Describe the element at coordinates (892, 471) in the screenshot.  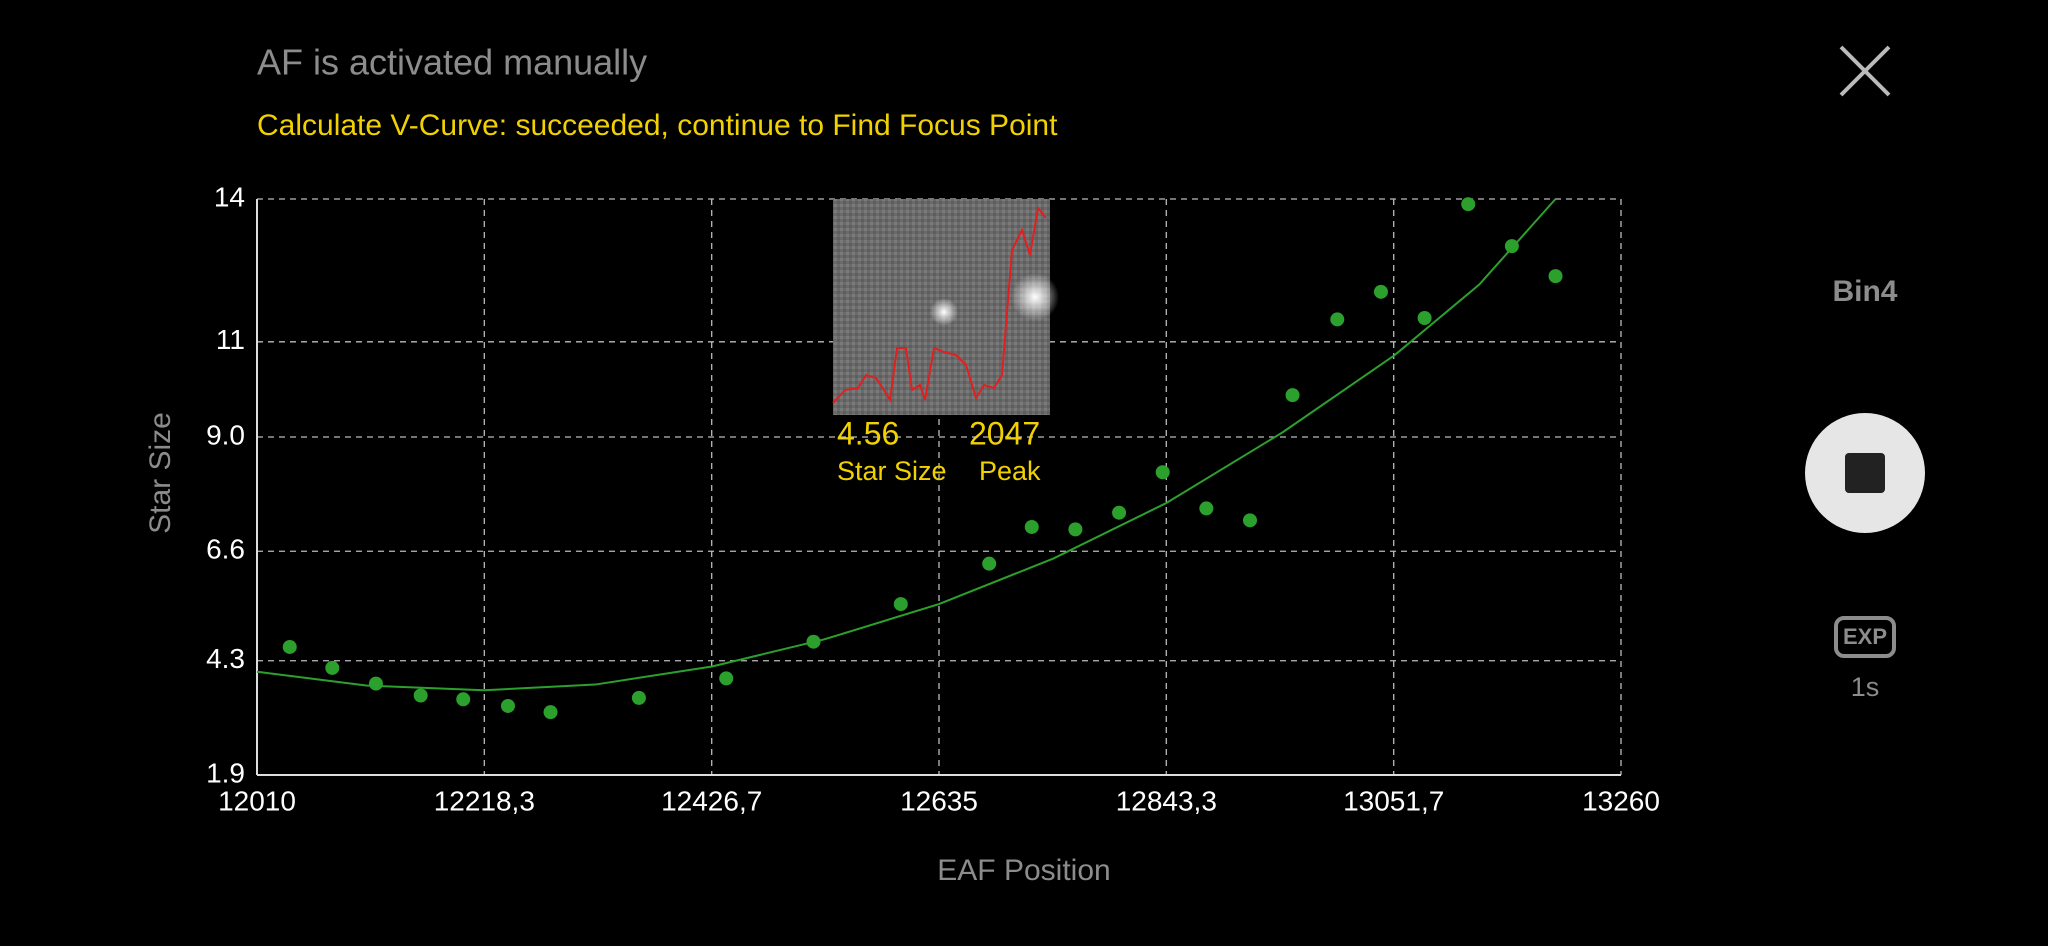
I see `star-size-label: Star Size` at that location.